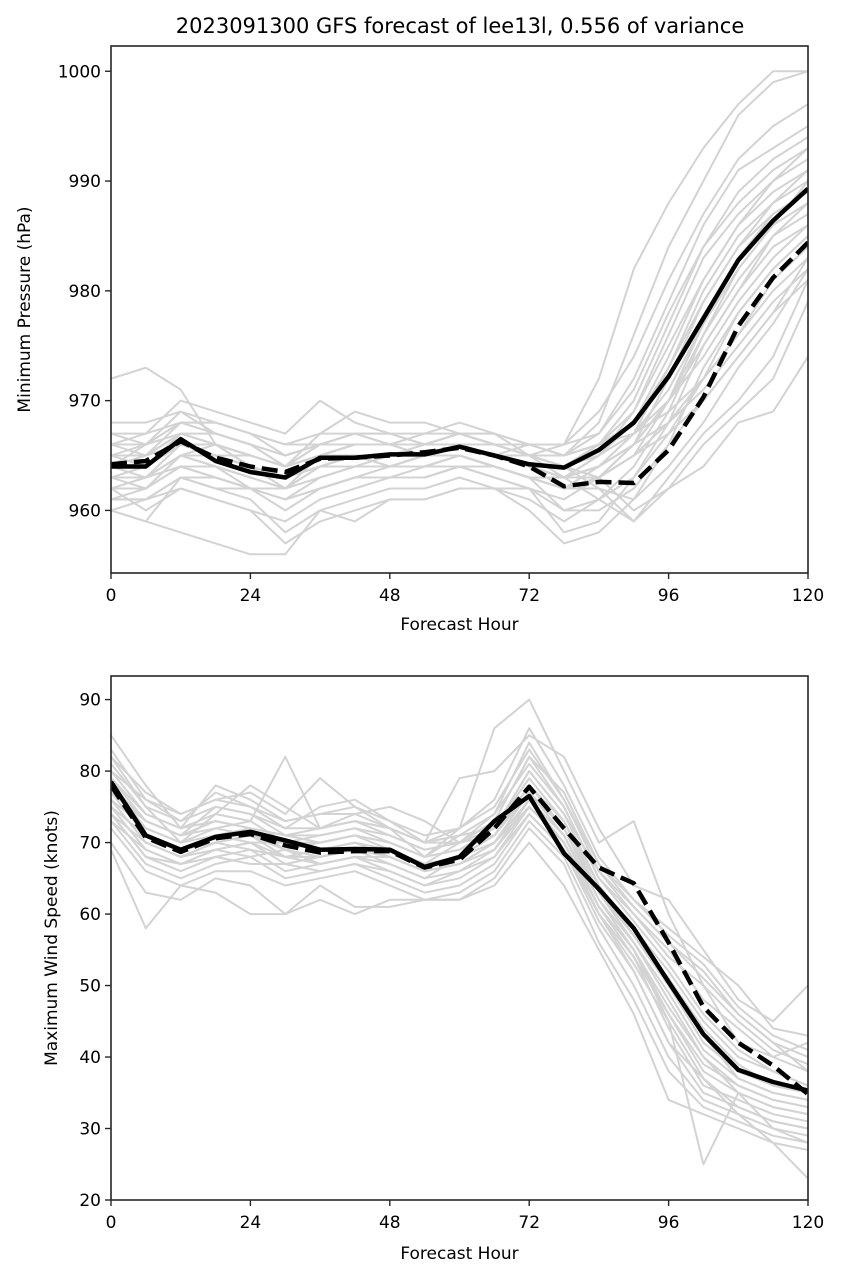  What do you see at coordinates (95, 951) in the screenshot?
I see `wind-y-ticks: 20 30 40 50 60 70 80 90` at bounding box center [95, 951].